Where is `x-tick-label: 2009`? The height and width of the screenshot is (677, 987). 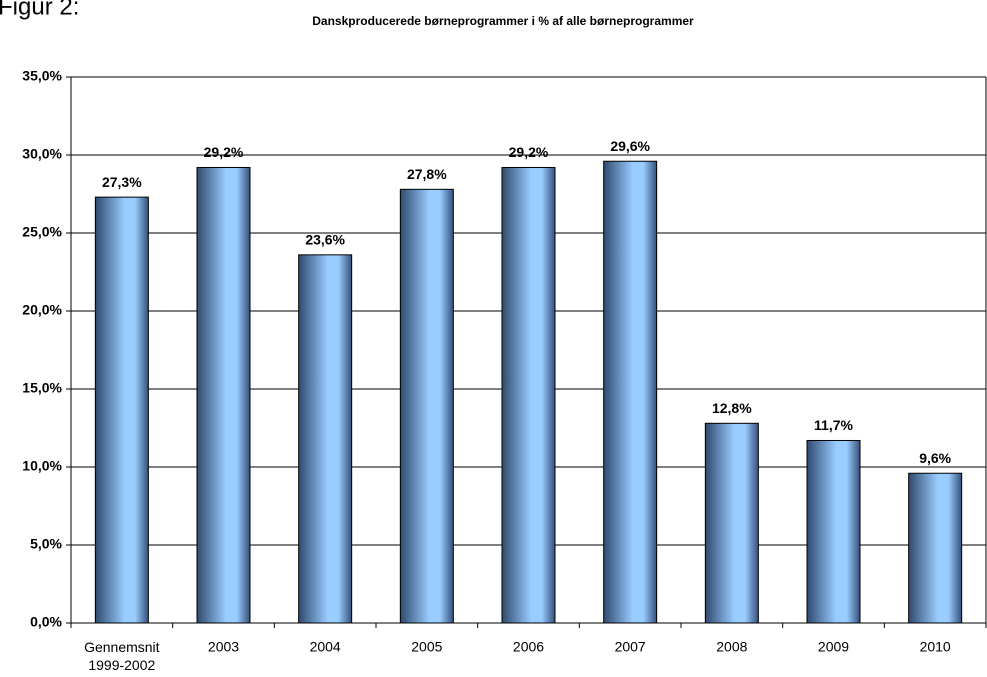 x-tick-label: 2009 is located at coordinates (833, 647).